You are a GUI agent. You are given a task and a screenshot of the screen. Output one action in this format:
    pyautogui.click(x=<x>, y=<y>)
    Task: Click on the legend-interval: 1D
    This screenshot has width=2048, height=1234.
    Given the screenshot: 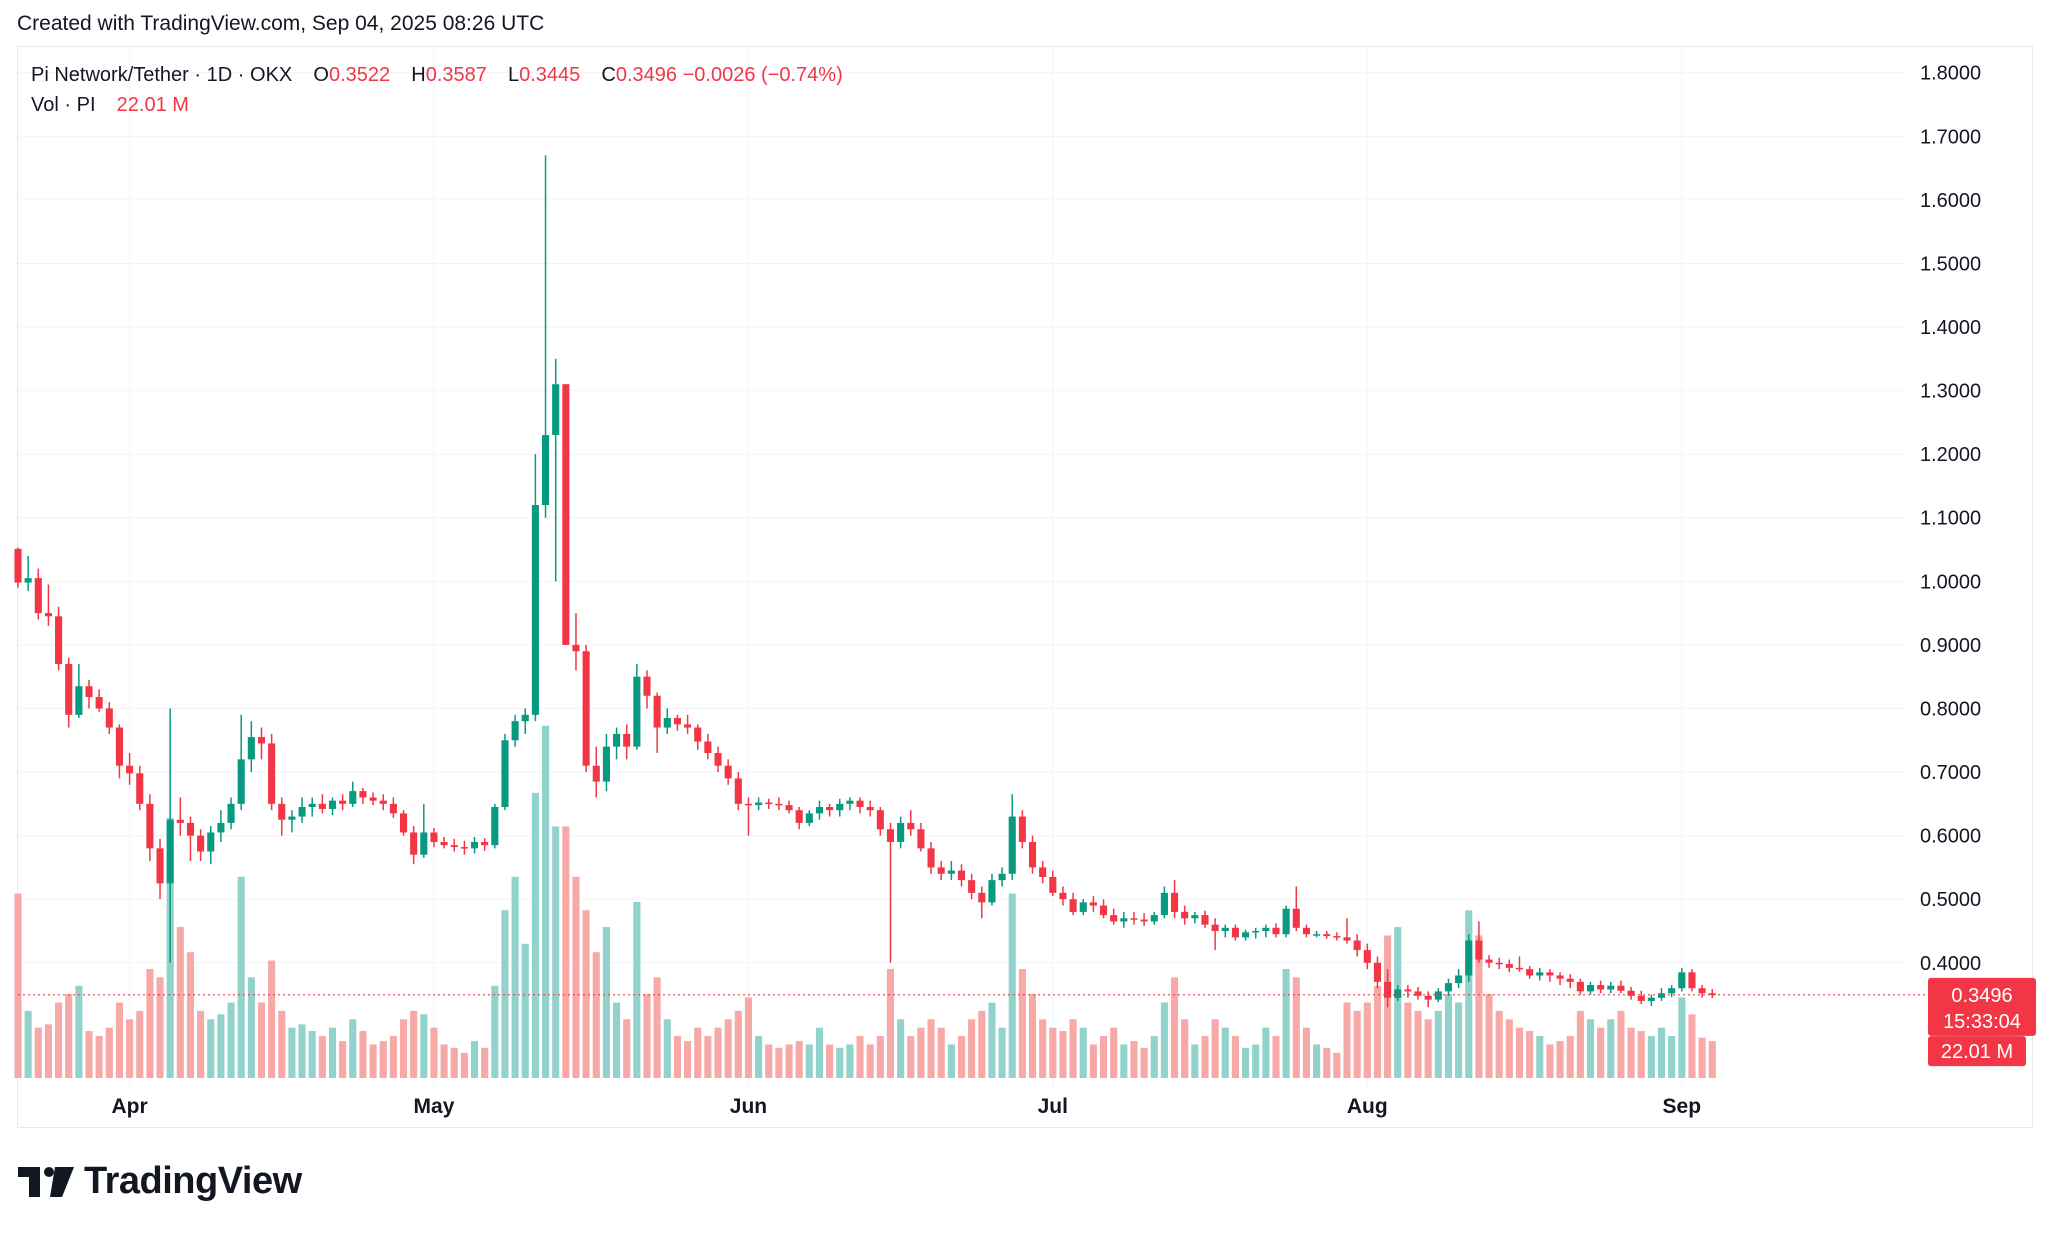 What is the action you would take?
    pyautogui.click(x=219, y=75)
    